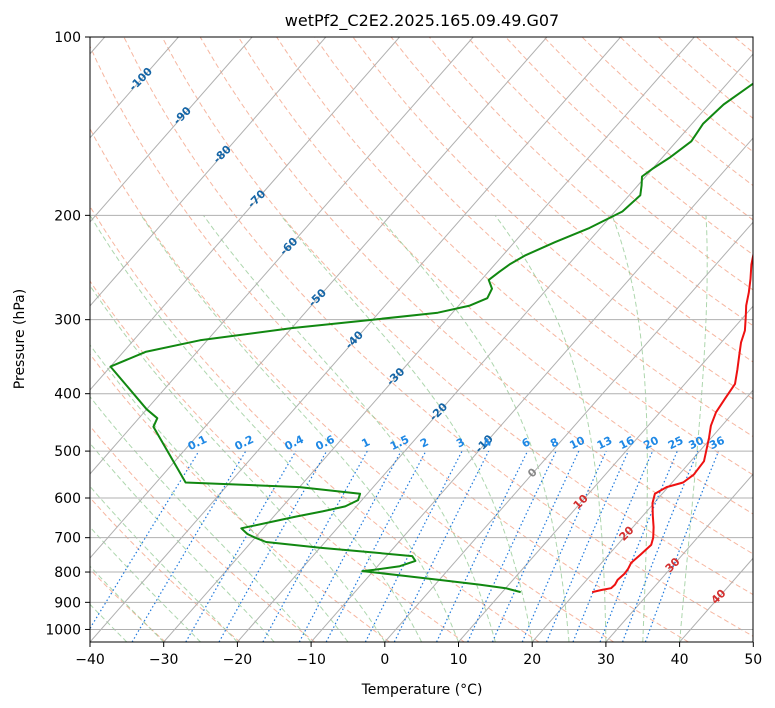  I want to click on y-axis-ticks: 100 200 300 400 500 600 700 800 900 1000, so click(67, 334).